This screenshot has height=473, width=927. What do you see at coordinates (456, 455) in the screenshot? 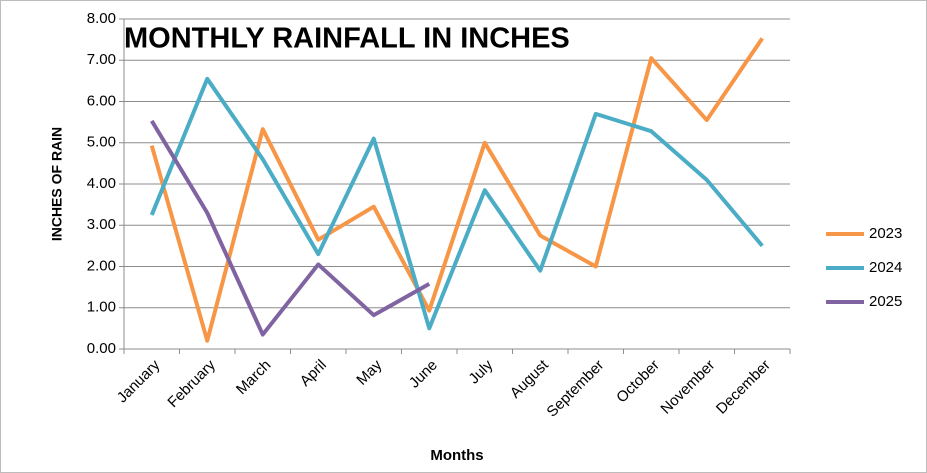
I see `x-axis-label: Months` at bounding box center [456, 455].